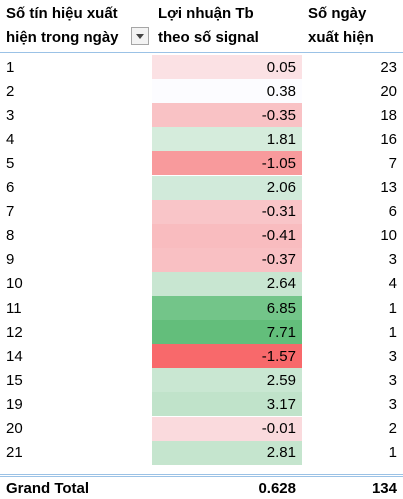 The image size is (403, 499). I want to click on column-header: xuất hiện, so click(341, 37).